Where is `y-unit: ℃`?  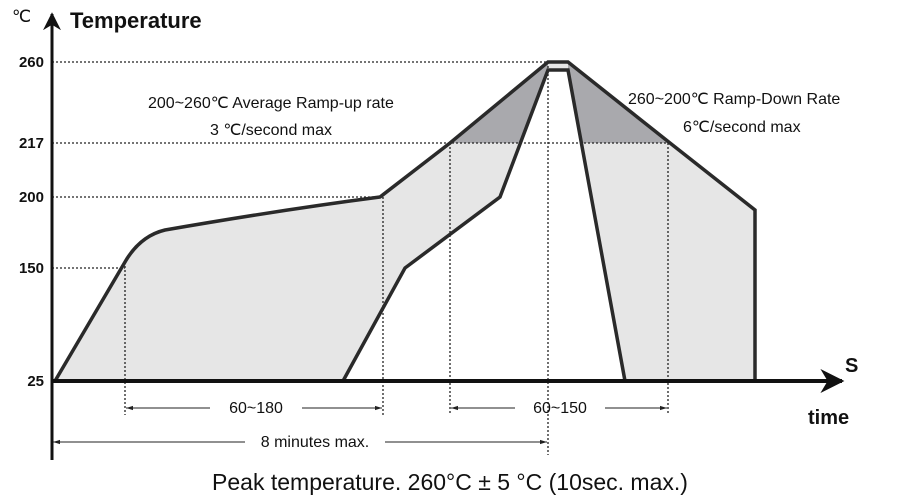 y-unit: ℃ is located at coordinates (21, 16).